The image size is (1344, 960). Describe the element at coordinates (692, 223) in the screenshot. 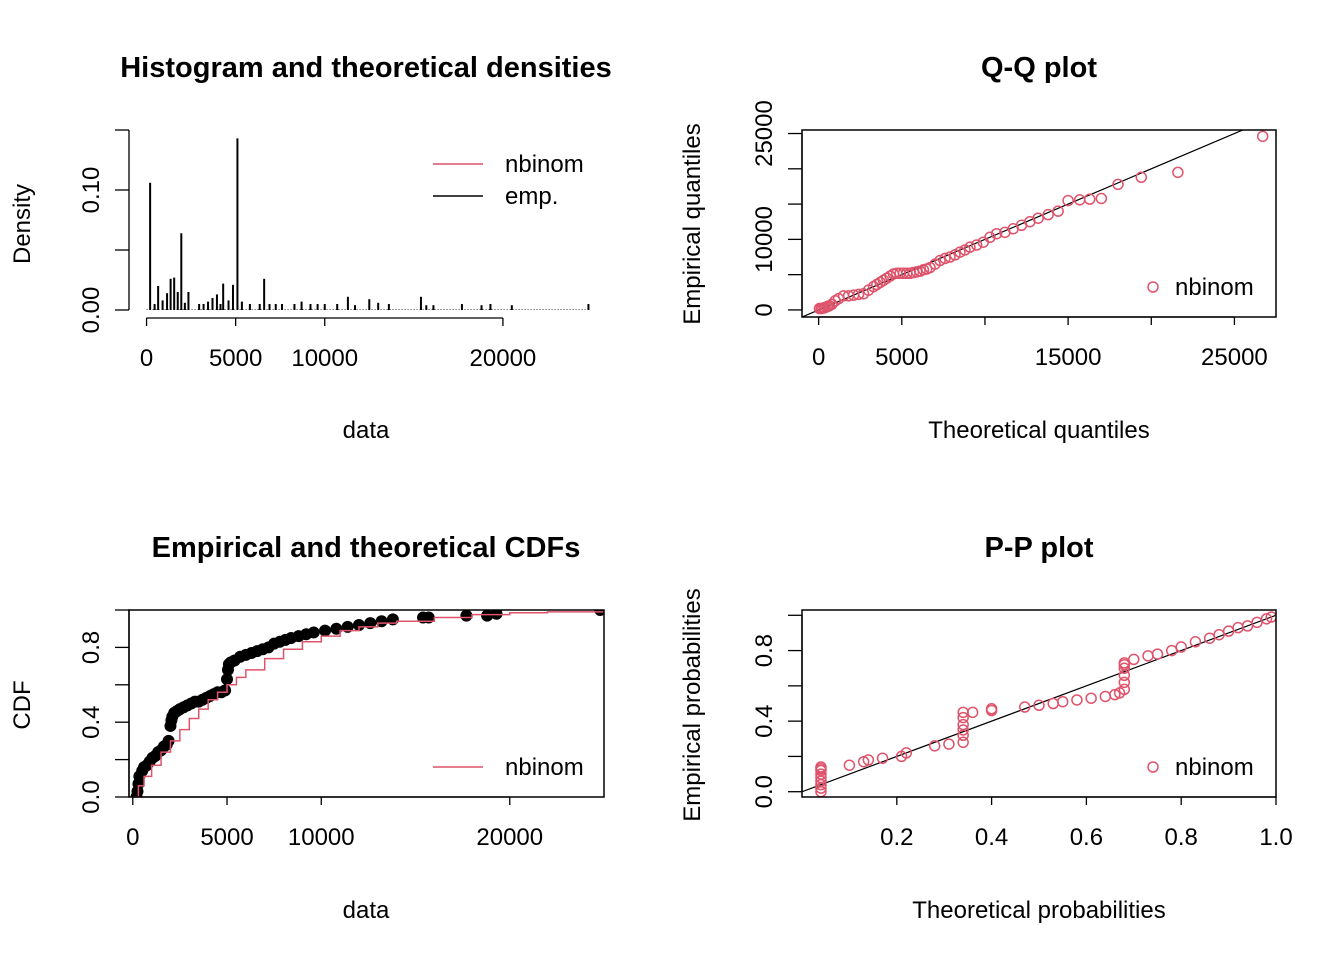

I see `y-axis-label: Empirical quantiles` at that location.